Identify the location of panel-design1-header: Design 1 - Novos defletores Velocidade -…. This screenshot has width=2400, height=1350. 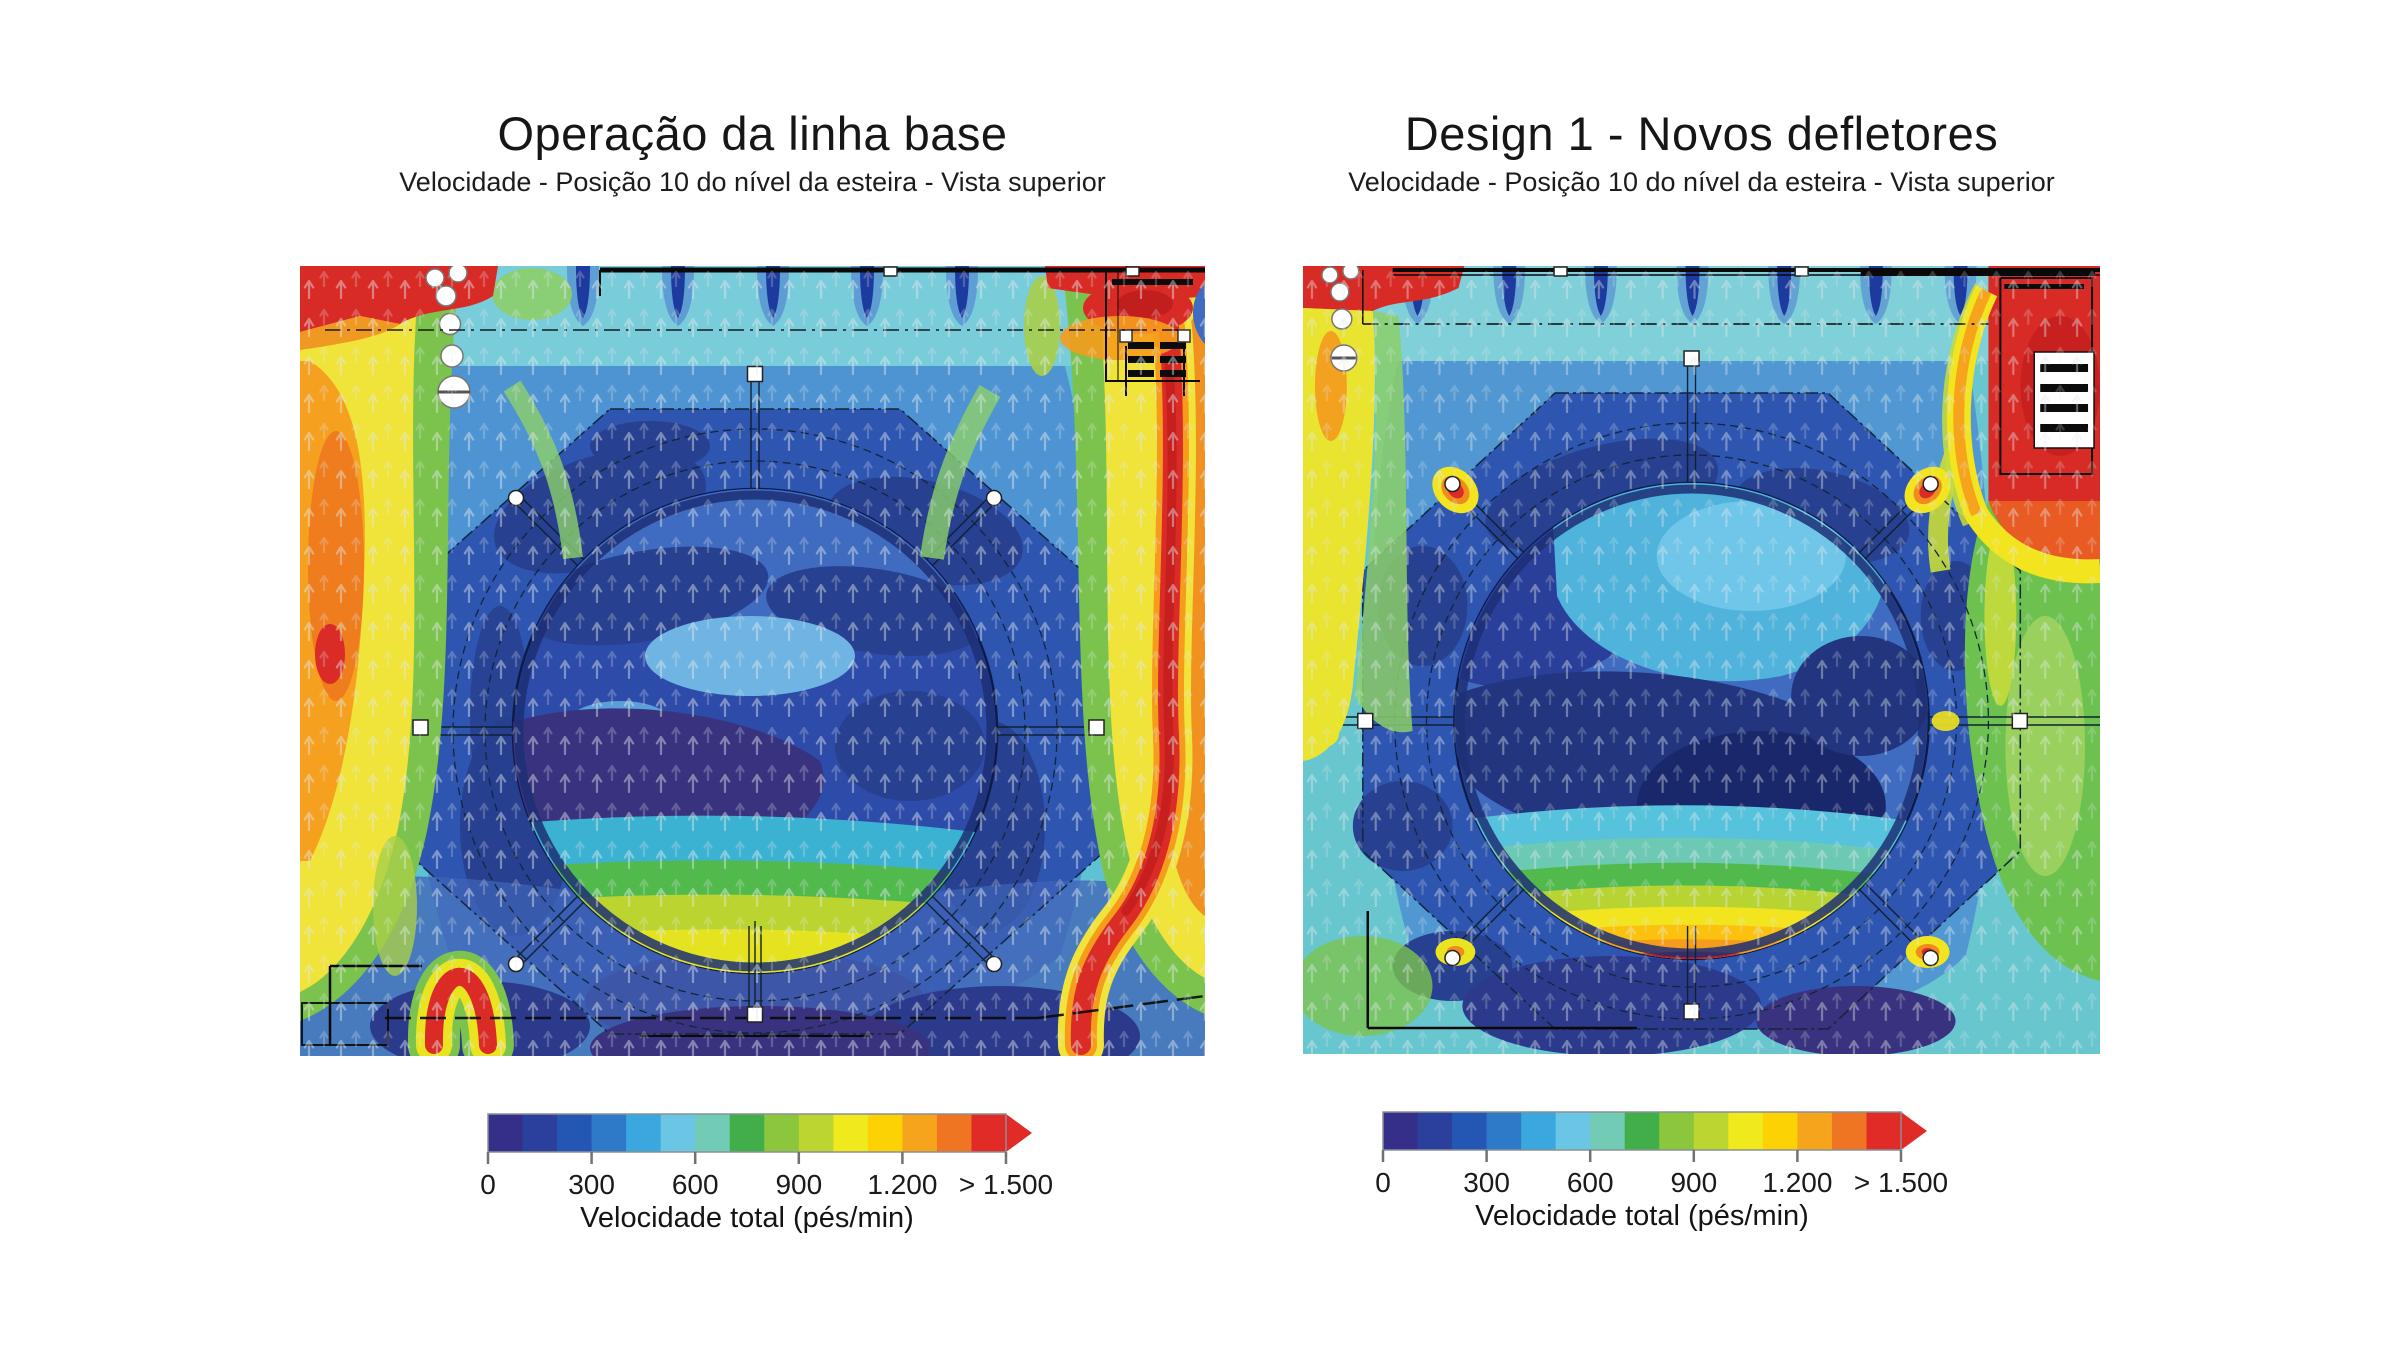
(1701, 153).